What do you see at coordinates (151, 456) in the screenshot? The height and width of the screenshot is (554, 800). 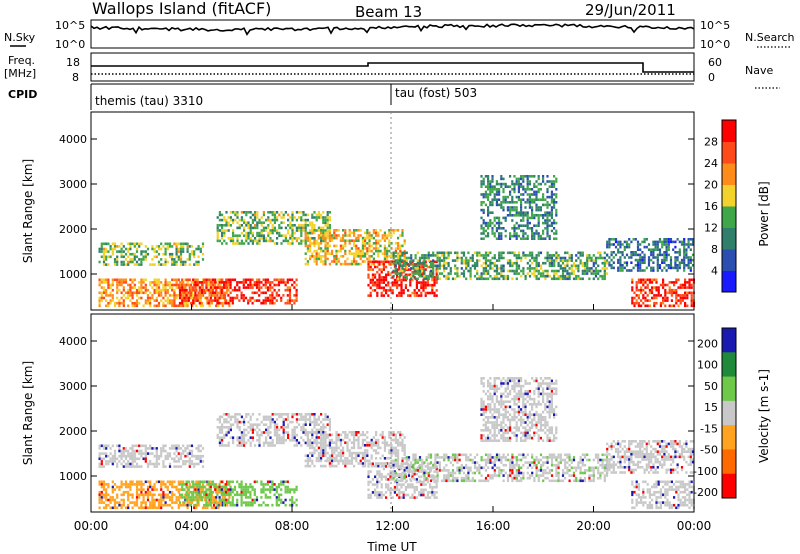 I see `echo-band` at bounding box center [151, 456].